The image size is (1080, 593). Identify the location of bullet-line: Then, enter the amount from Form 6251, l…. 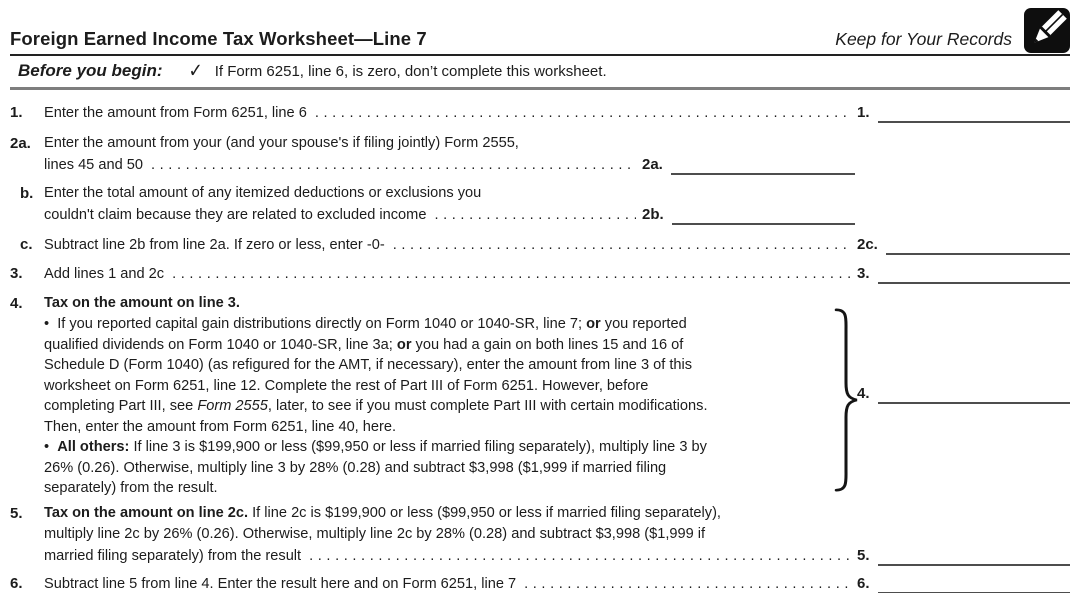
(220, 426).